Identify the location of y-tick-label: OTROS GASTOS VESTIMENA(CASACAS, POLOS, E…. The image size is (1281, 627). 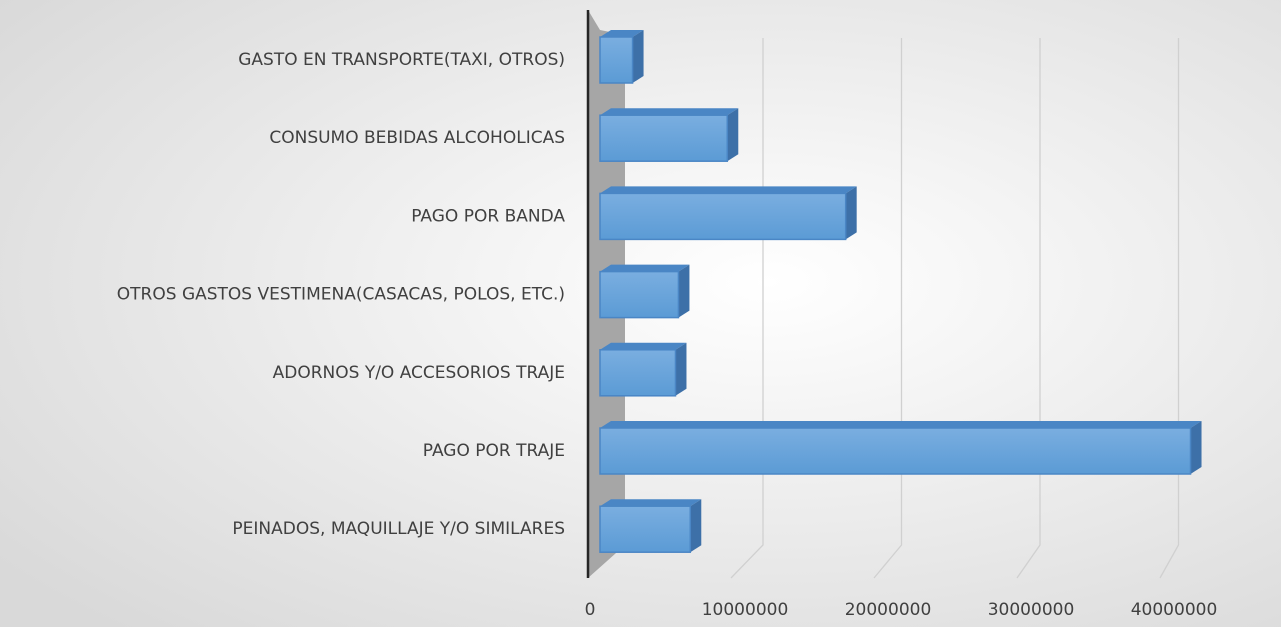
(341, 295).